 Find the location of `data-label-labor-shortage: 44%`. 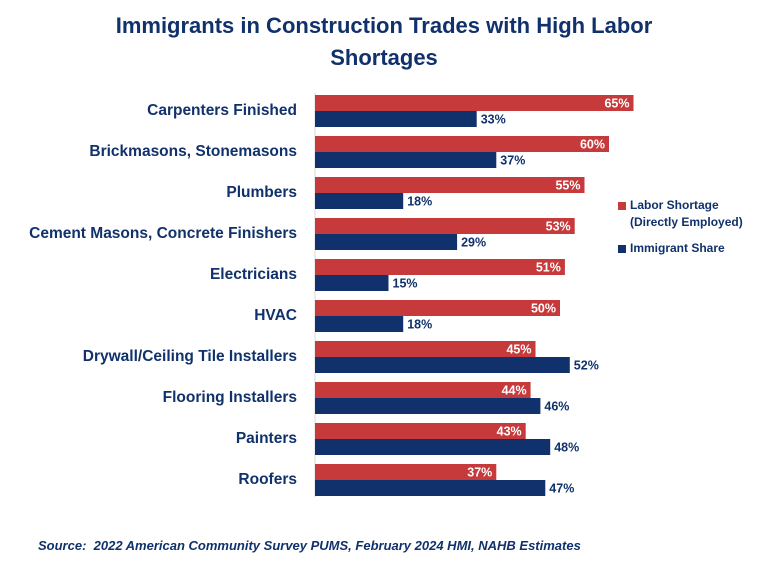

data-label-labor-shortage: 44% is located at coordinates (514, 391).